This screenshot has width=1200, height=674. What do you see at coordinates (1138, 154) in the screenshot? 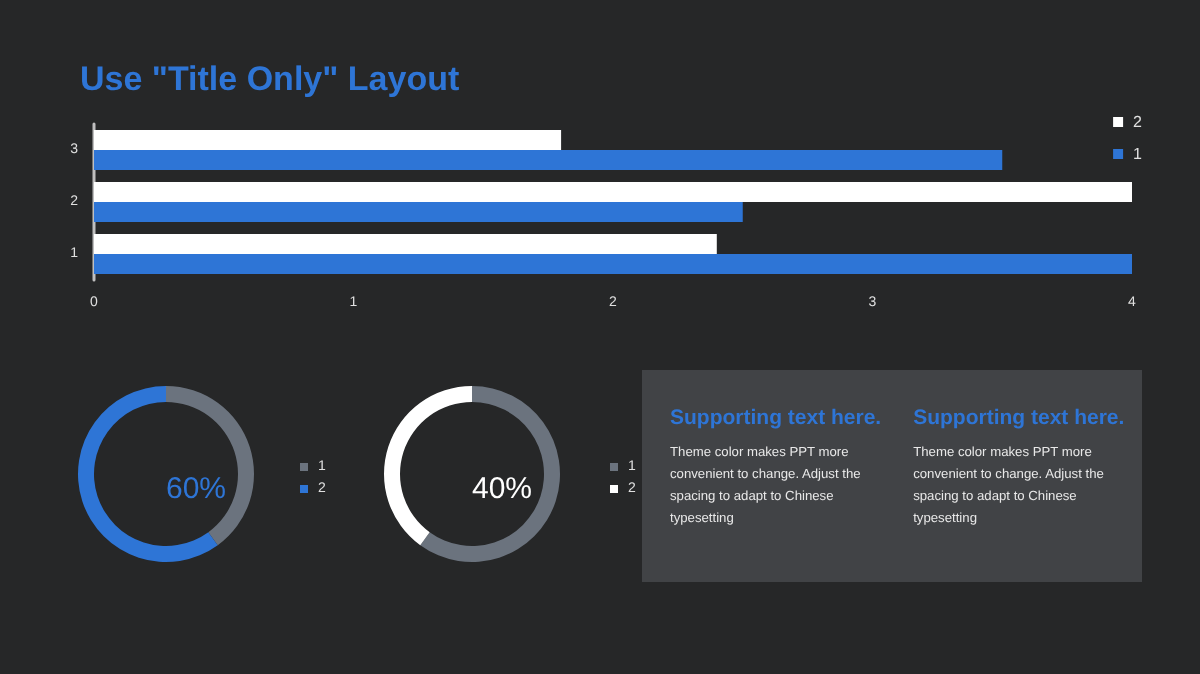
I see `legend-label: 1` at bounding box center [1138, 154].